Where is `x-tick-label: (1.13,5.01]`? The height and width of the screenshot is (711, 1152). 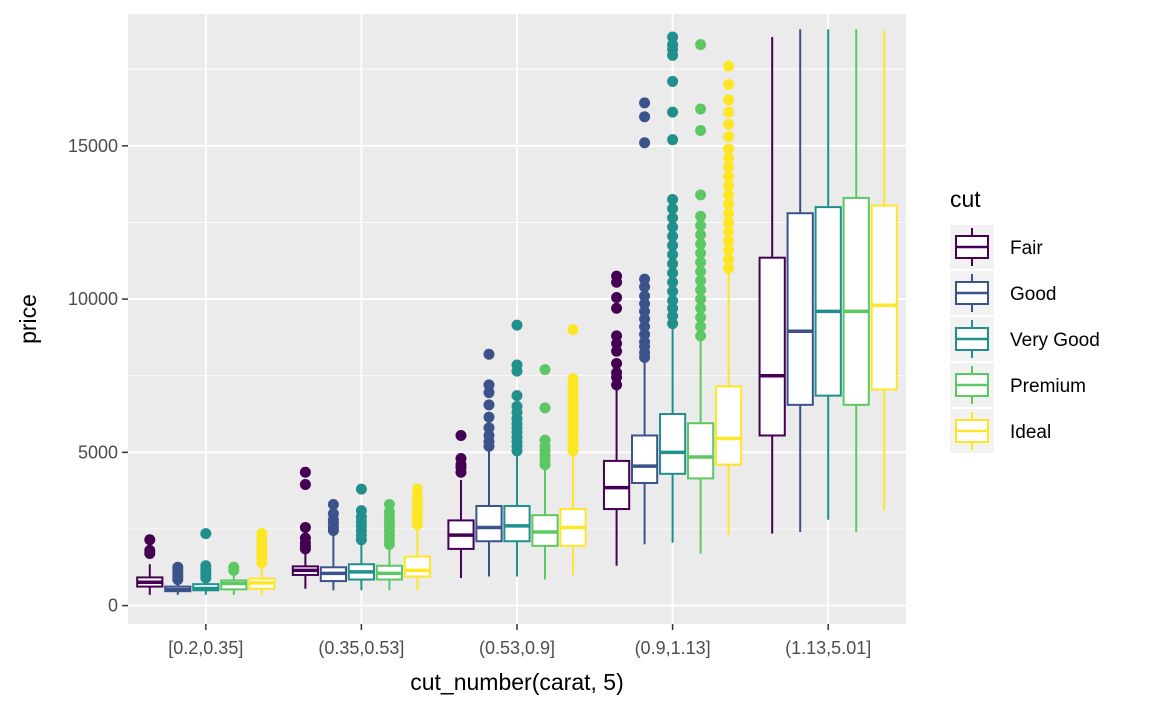
x-tick-label: (1.13,5.01] is located at coordinates (828, 648).